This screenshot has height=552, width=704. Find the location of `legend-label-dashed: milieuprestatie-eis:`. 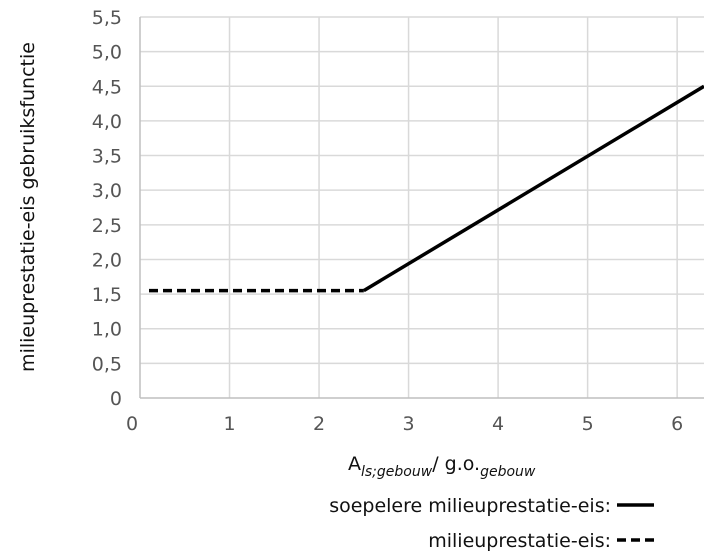

legend-label-dashed: milieuprestatie-eis: is located at coordinates (519, 541).